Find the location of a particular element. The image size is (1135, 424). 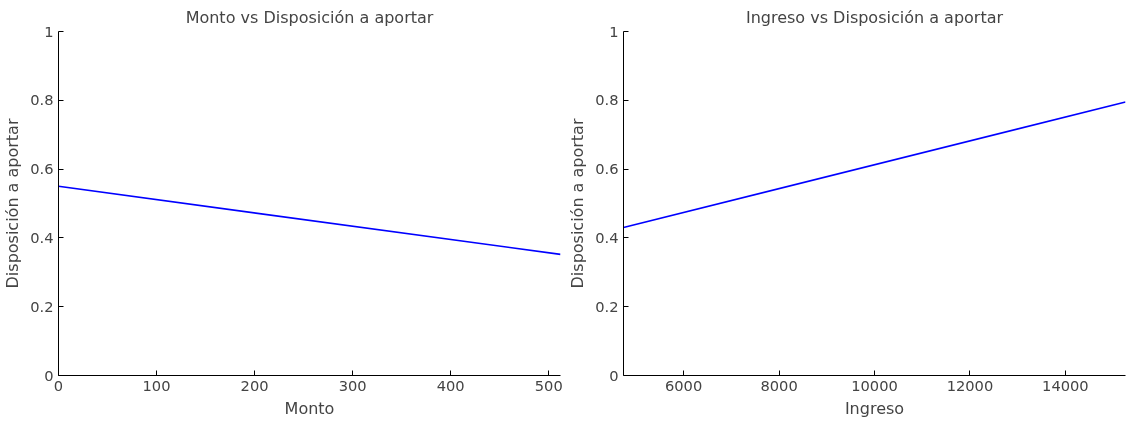

x-tick-label: 100 is located at coordinates (156, 385).